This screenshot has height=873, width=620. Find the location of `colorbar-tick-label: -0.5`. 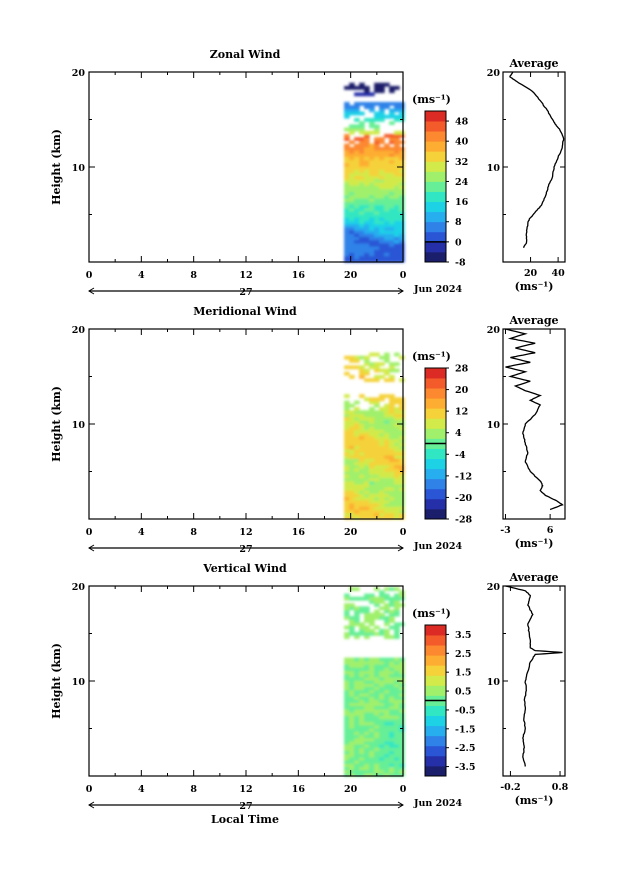

colorbar-tick-label: -0.5 is located at coordinates (465, 710).